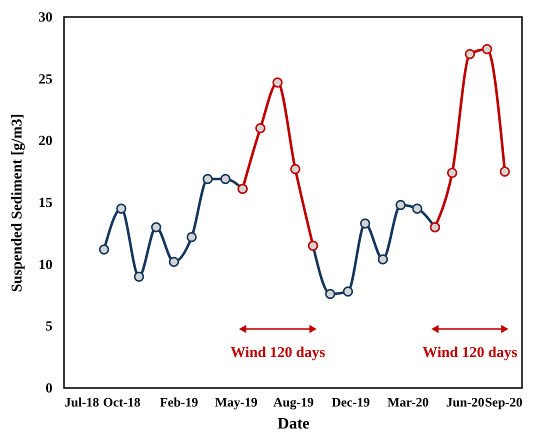  Describe the element at coordinates (49, 389) in the screenshot. I see `y-tick-label: 0` at that location.